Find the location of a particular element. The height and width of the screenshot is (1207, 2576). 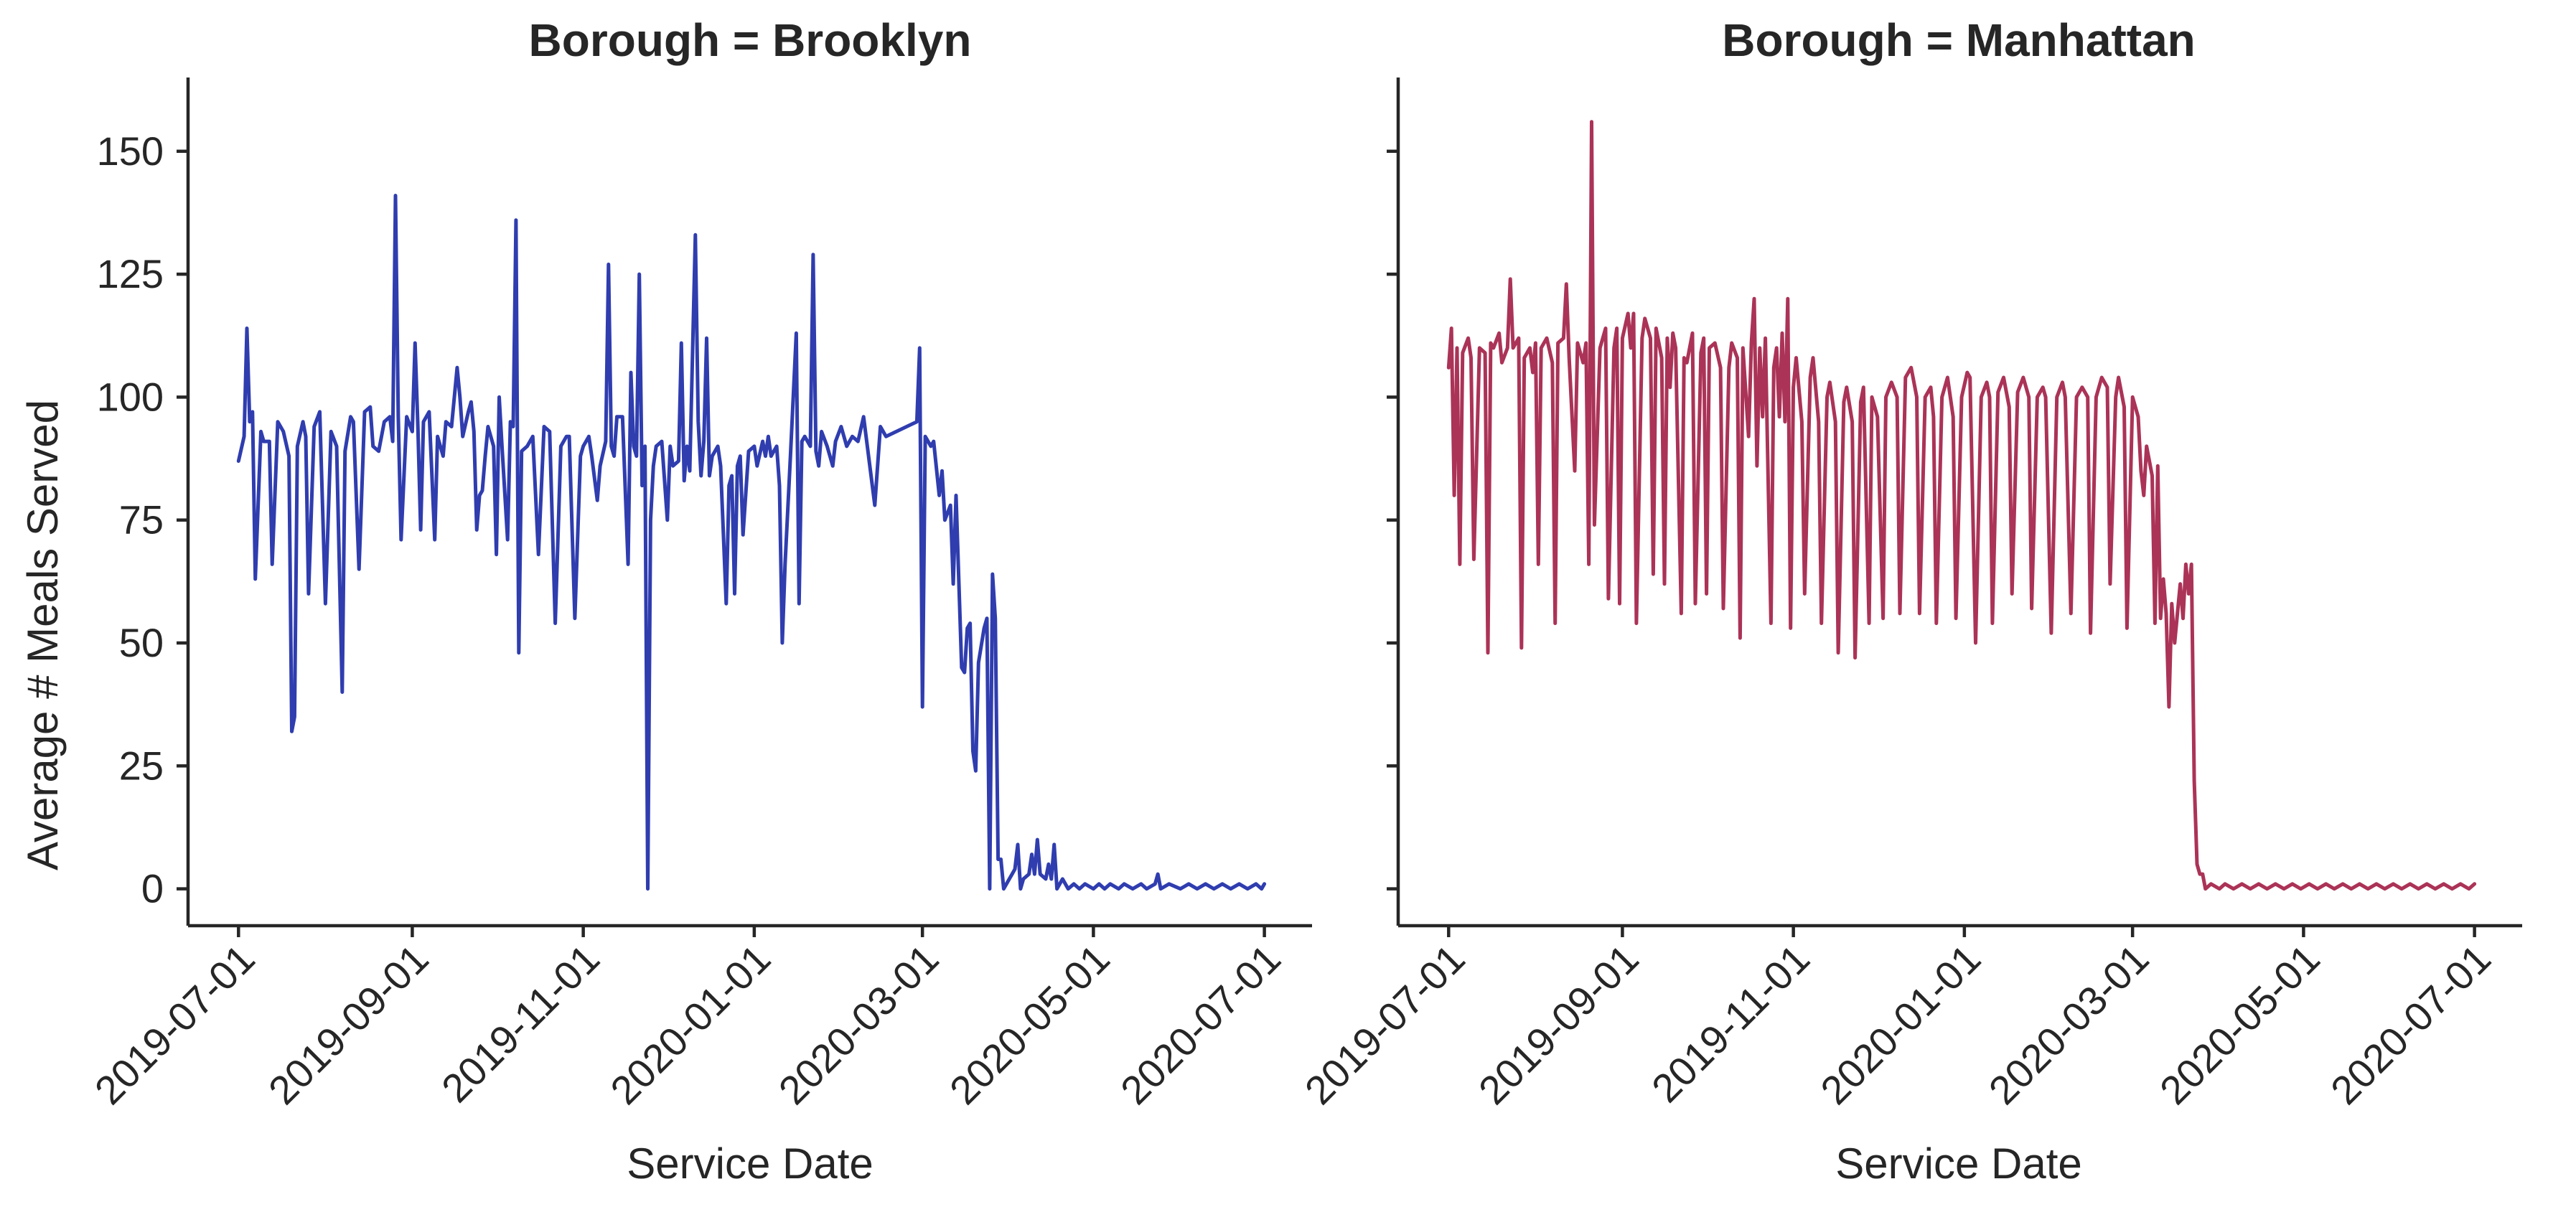

y-tick-label: 75 is located at coordinates (142, 520).